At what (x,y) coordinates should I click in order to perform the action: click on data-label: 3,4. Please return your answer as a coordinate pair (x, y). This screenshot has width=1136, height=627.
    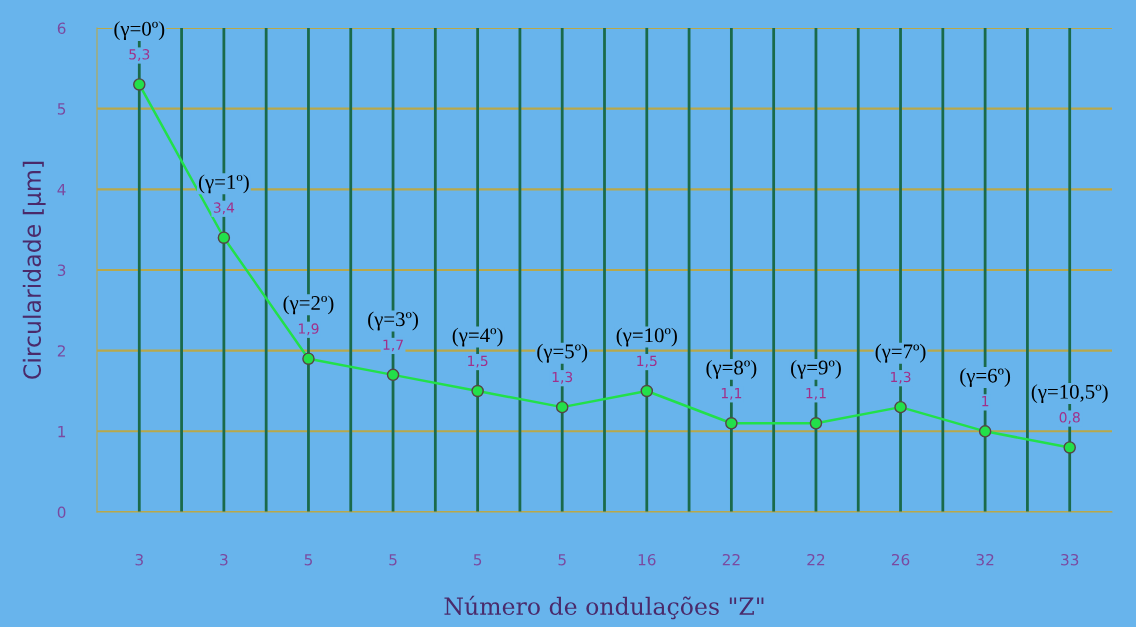
    Looking at the image, I should click on (224, 208).